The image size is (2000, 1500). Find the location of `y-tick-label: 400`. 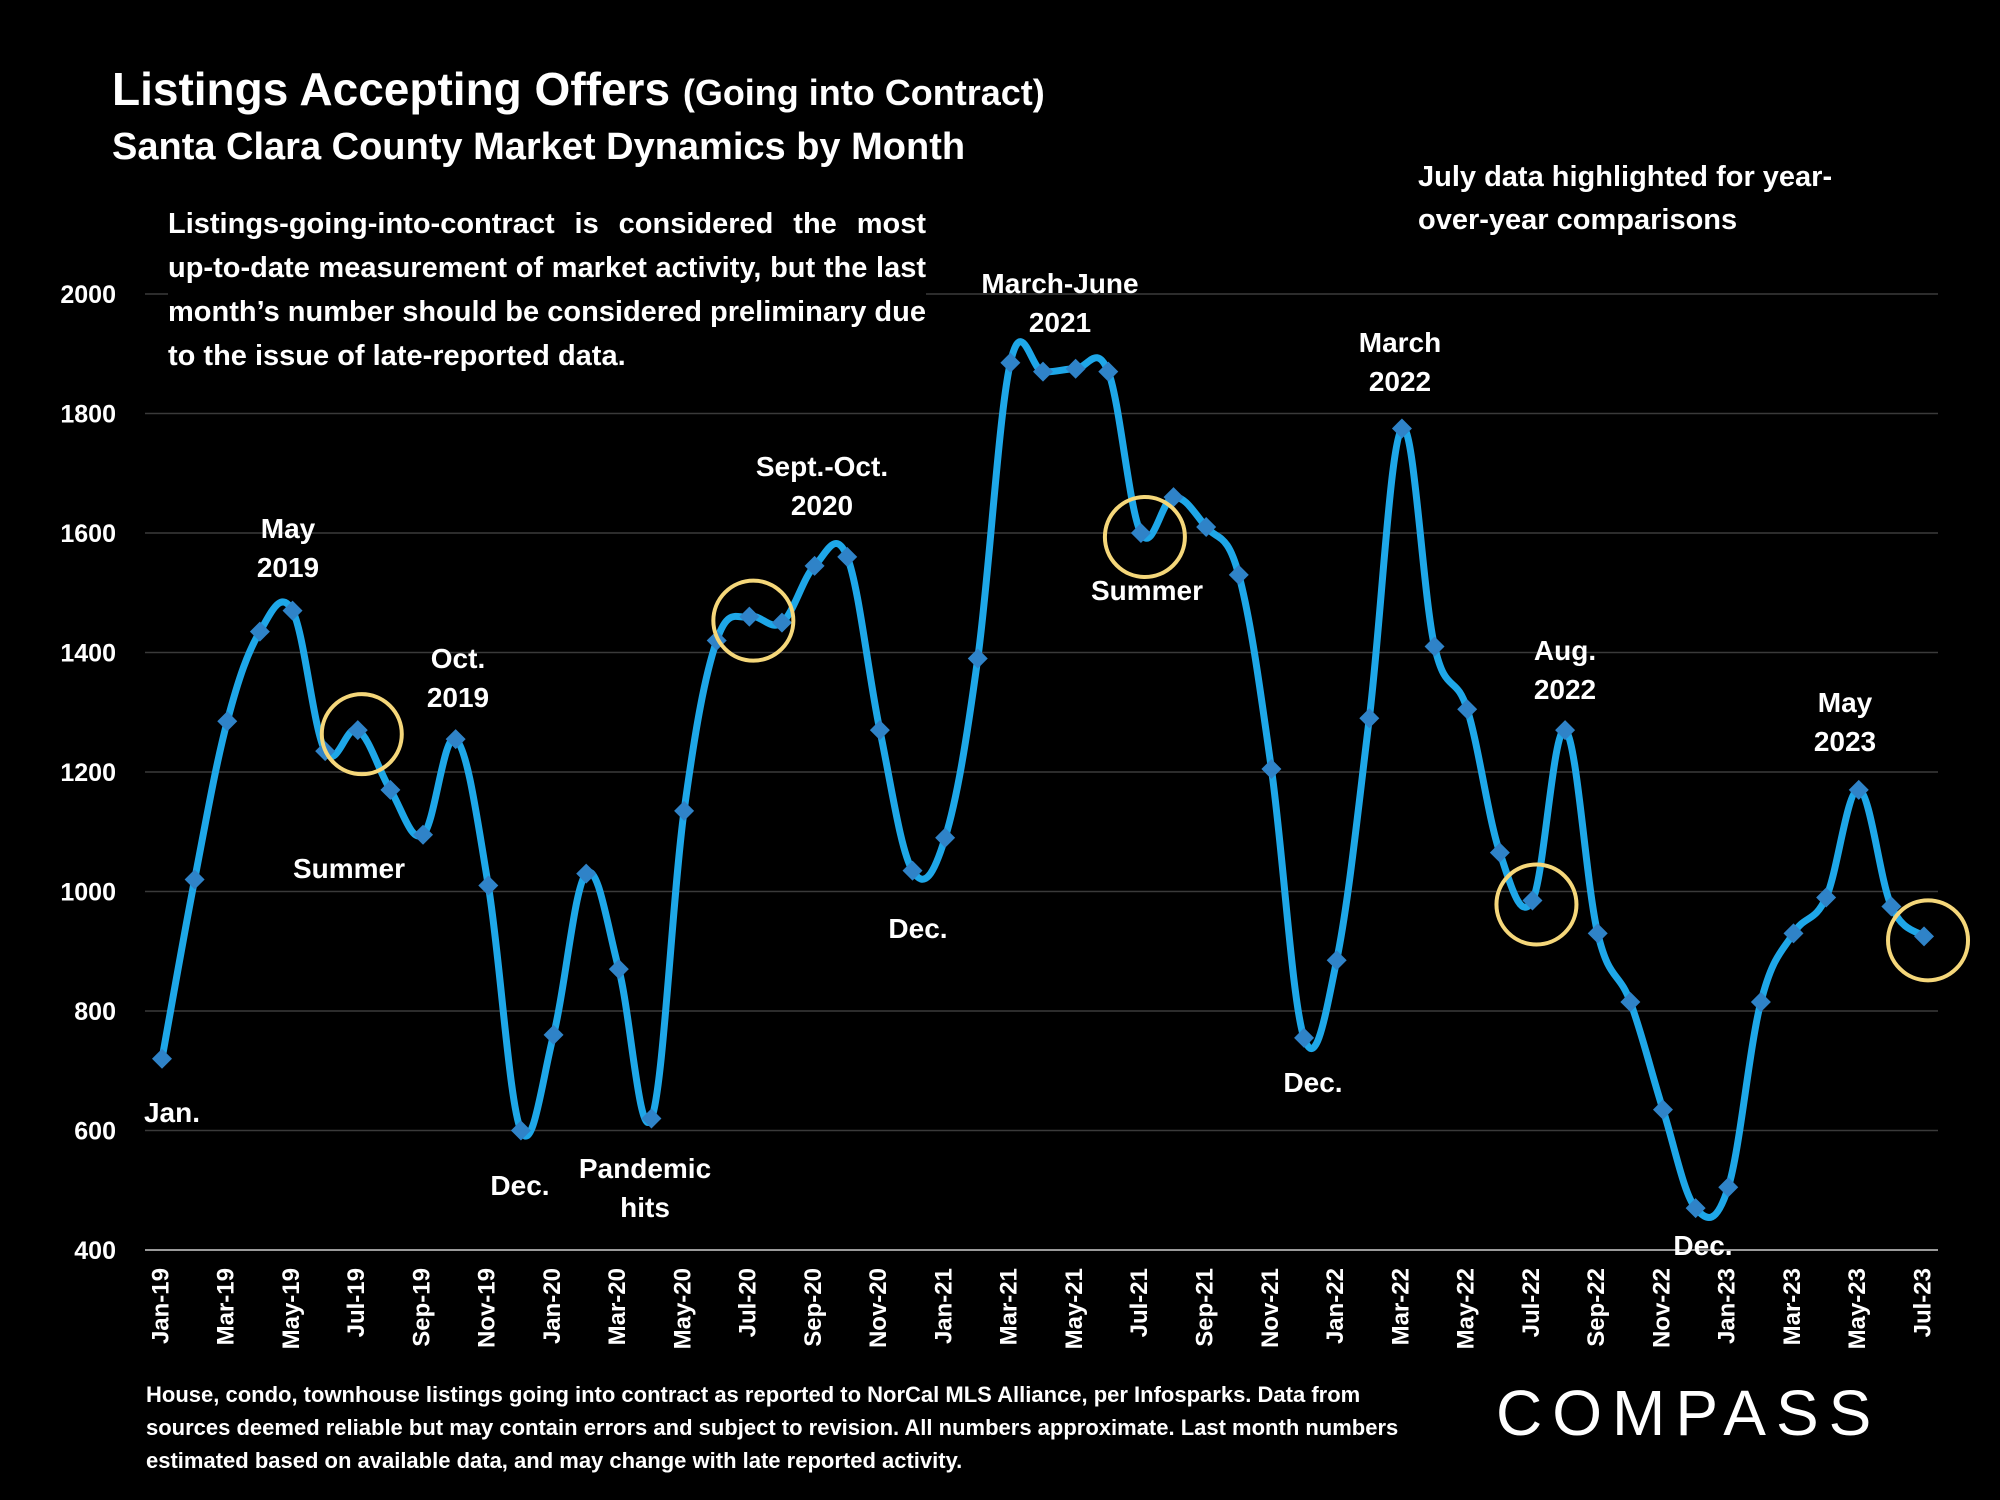

y-tick-label: 400 is located at coordinates (95, 1251).